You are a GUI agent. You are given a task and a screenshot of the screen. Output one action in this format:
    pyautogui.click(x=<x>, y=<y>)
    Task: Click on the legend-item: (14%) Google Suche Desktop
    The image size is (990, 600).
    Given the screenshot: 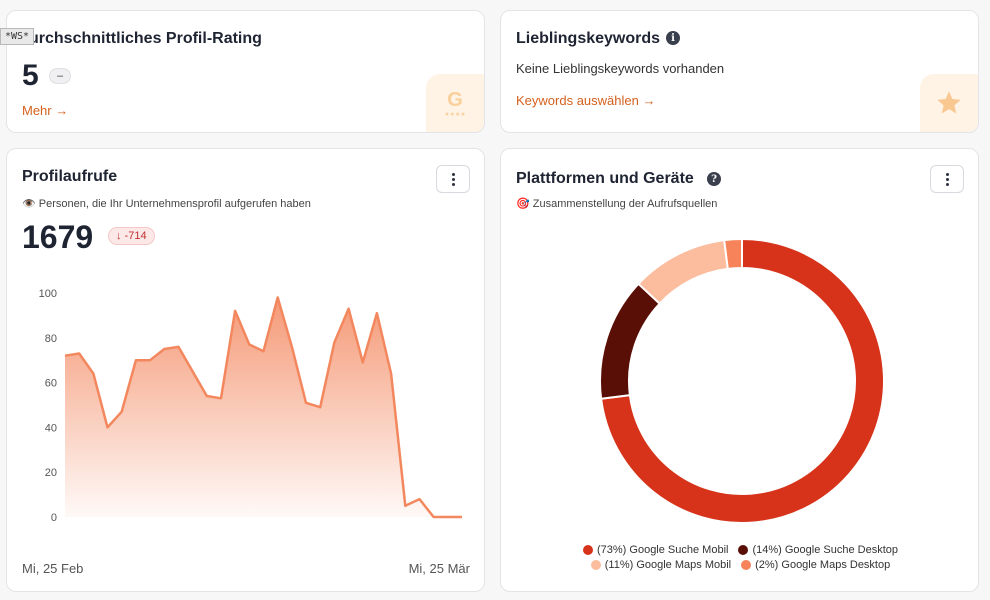 What is the action you would take?
    pyautogui.click(x=818, y=550)
    